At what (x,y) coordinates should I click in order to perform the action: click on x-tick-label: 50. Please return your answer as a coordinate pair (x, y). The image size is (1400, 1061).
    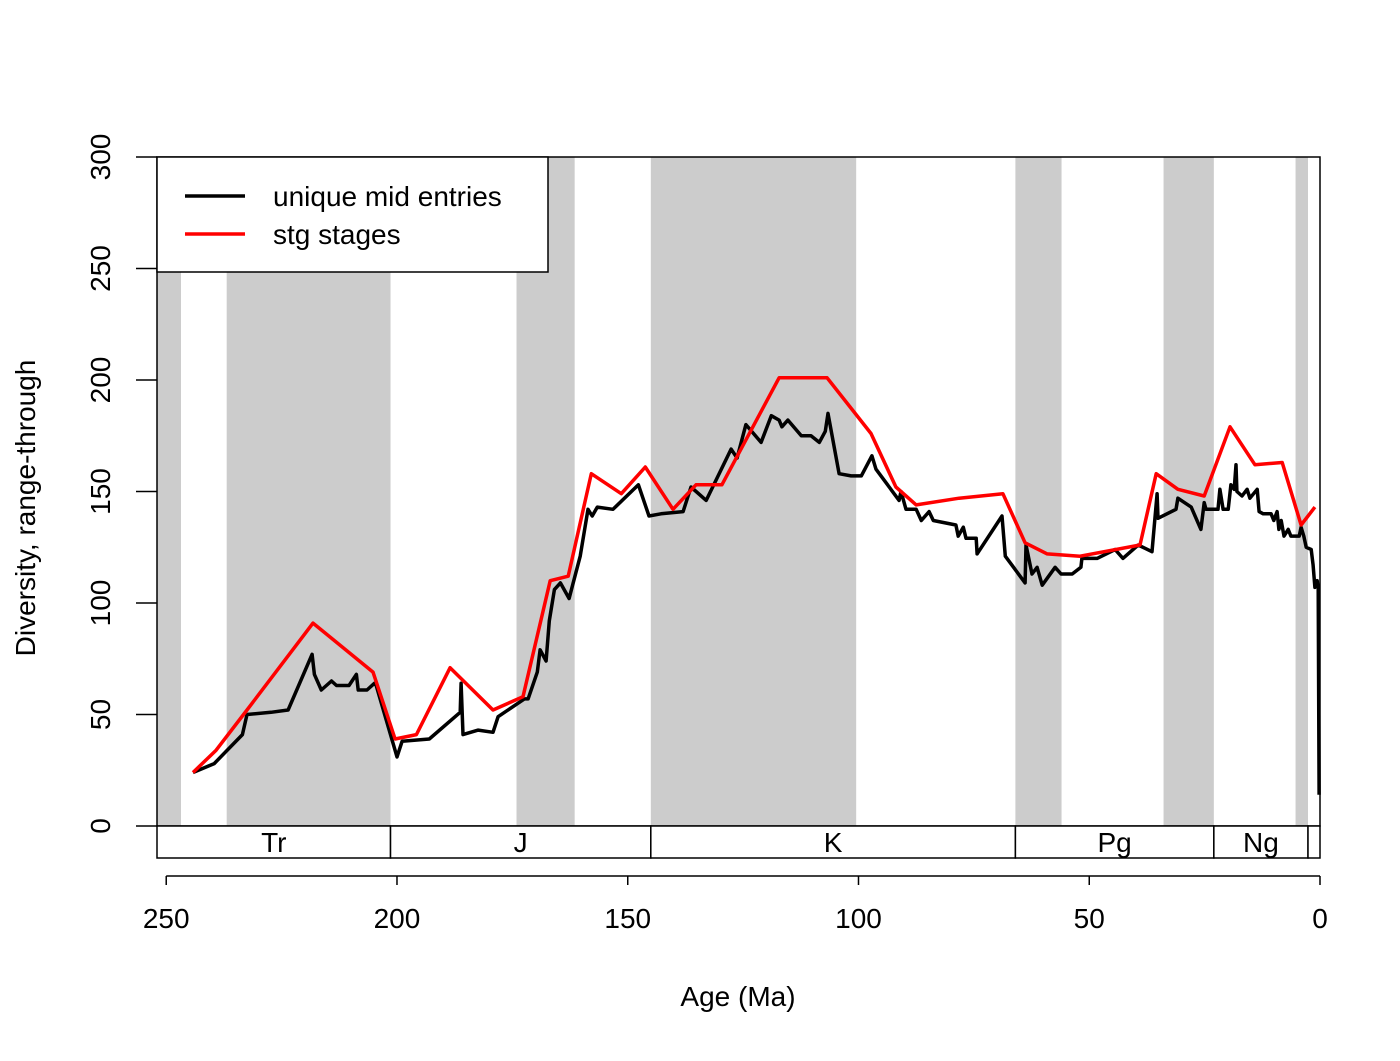
    Looking at the image, I should click on (1089, 918).